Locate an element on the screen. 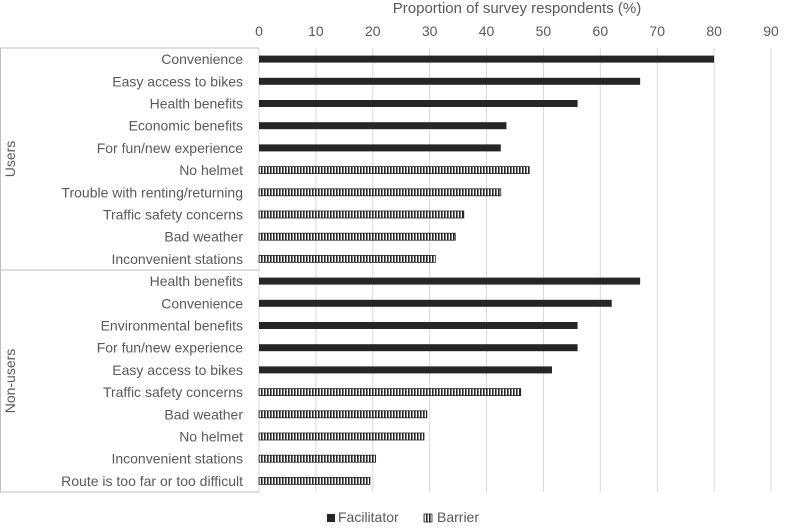 The width and height of the screenshot is (794, 529). x-tick-label: 70 is located at coordinates (657, 31).